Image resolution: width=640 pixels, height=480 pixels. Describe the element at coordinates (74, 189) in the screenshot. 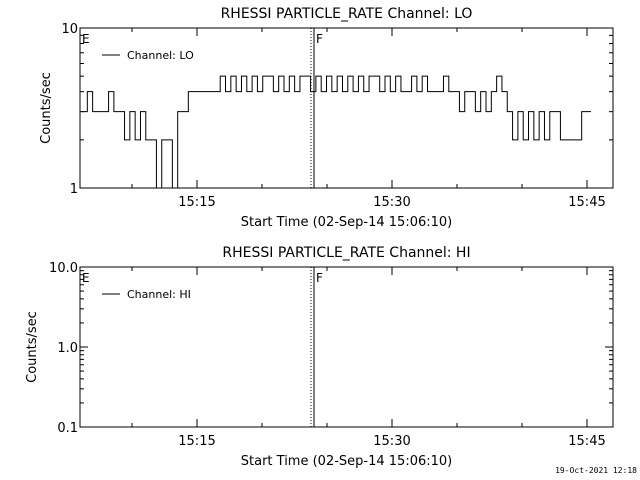

I see `panel1-y-tick-label: 1` at that location.